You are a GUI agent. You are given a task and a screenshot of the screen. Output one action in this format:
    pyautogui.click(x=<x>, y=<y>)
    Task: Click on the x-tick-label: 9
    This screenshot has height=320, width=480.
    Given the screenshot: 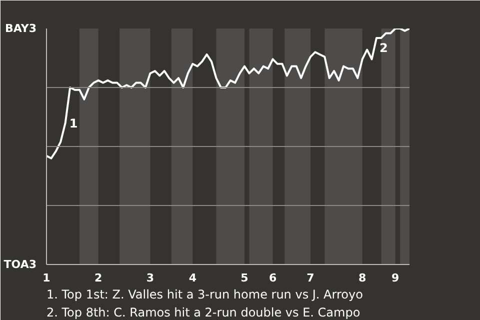 What is the action you would take?
    pyautogui.click(x=396, y=278)
    